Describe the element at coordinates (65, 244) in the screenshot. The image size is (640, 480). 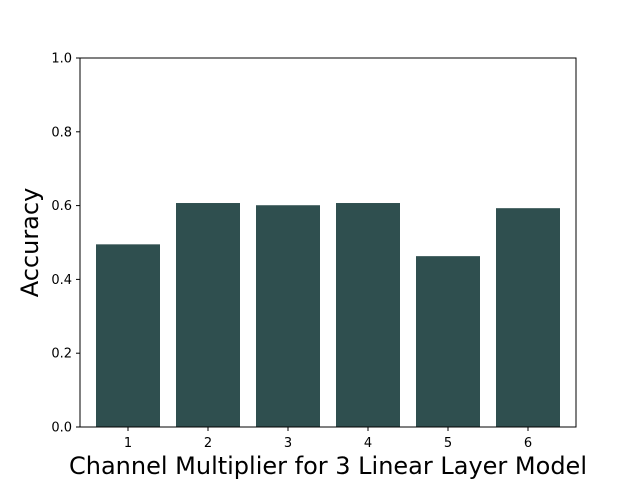
I see `y-axis-ticks: 0.0 0.2 0.4 0.6 0.8 1.0` at that location.